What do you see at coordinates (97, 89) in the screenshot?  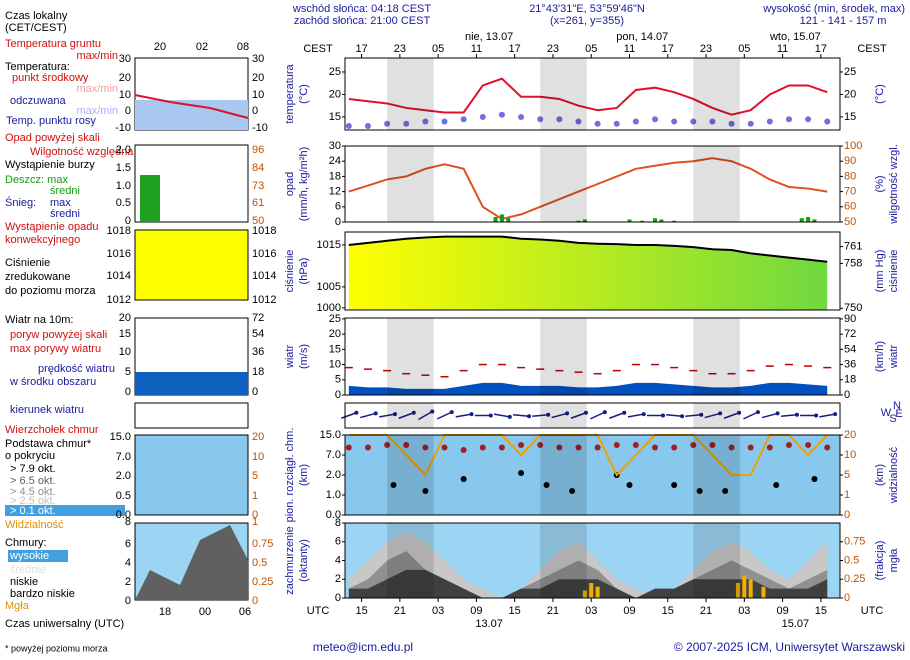 I see `legend-label: max/min` at bounding box center [97, 89].